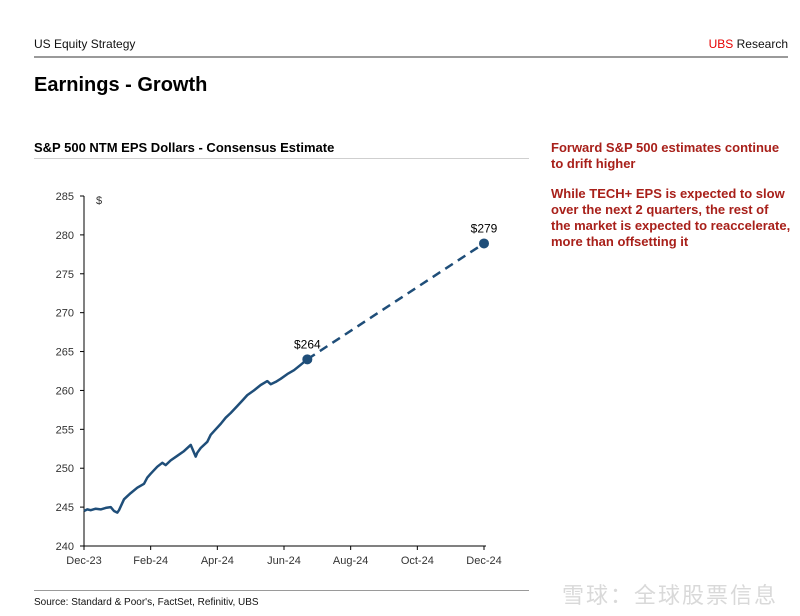  I want to click on x-tick-label: Dec-23, so click(83, 561).